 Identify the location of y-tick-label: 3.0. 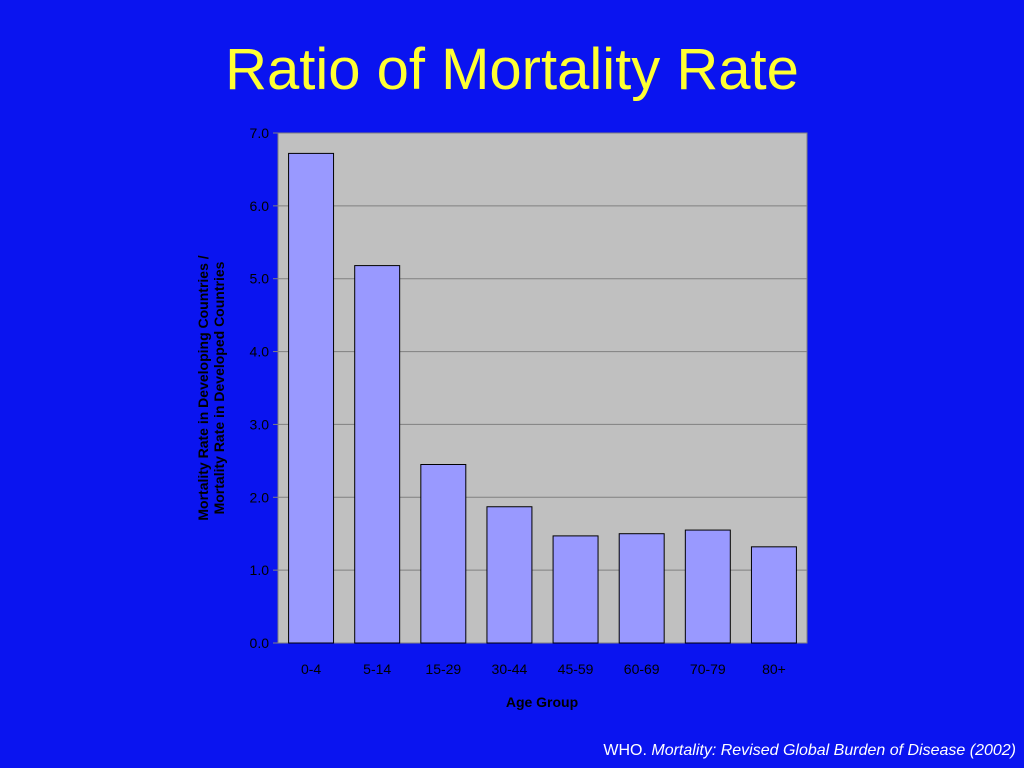
(260, 424).